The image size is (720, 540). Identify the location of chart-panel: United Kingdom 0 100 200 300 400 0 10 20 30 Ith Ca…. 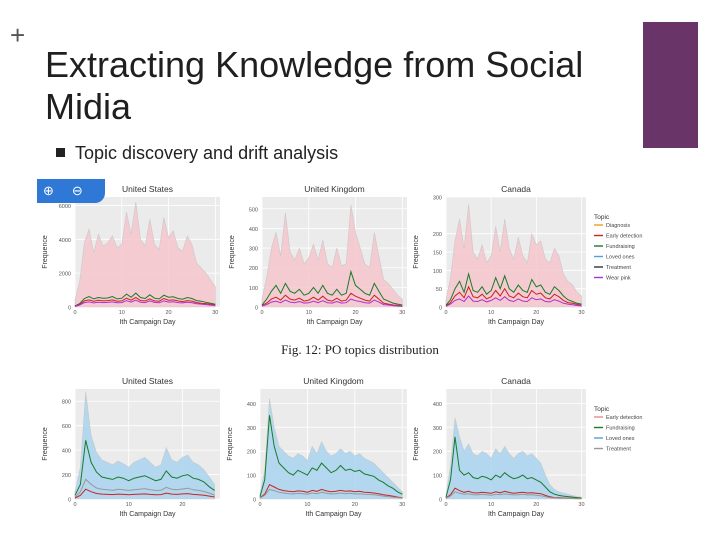
(317, 447).